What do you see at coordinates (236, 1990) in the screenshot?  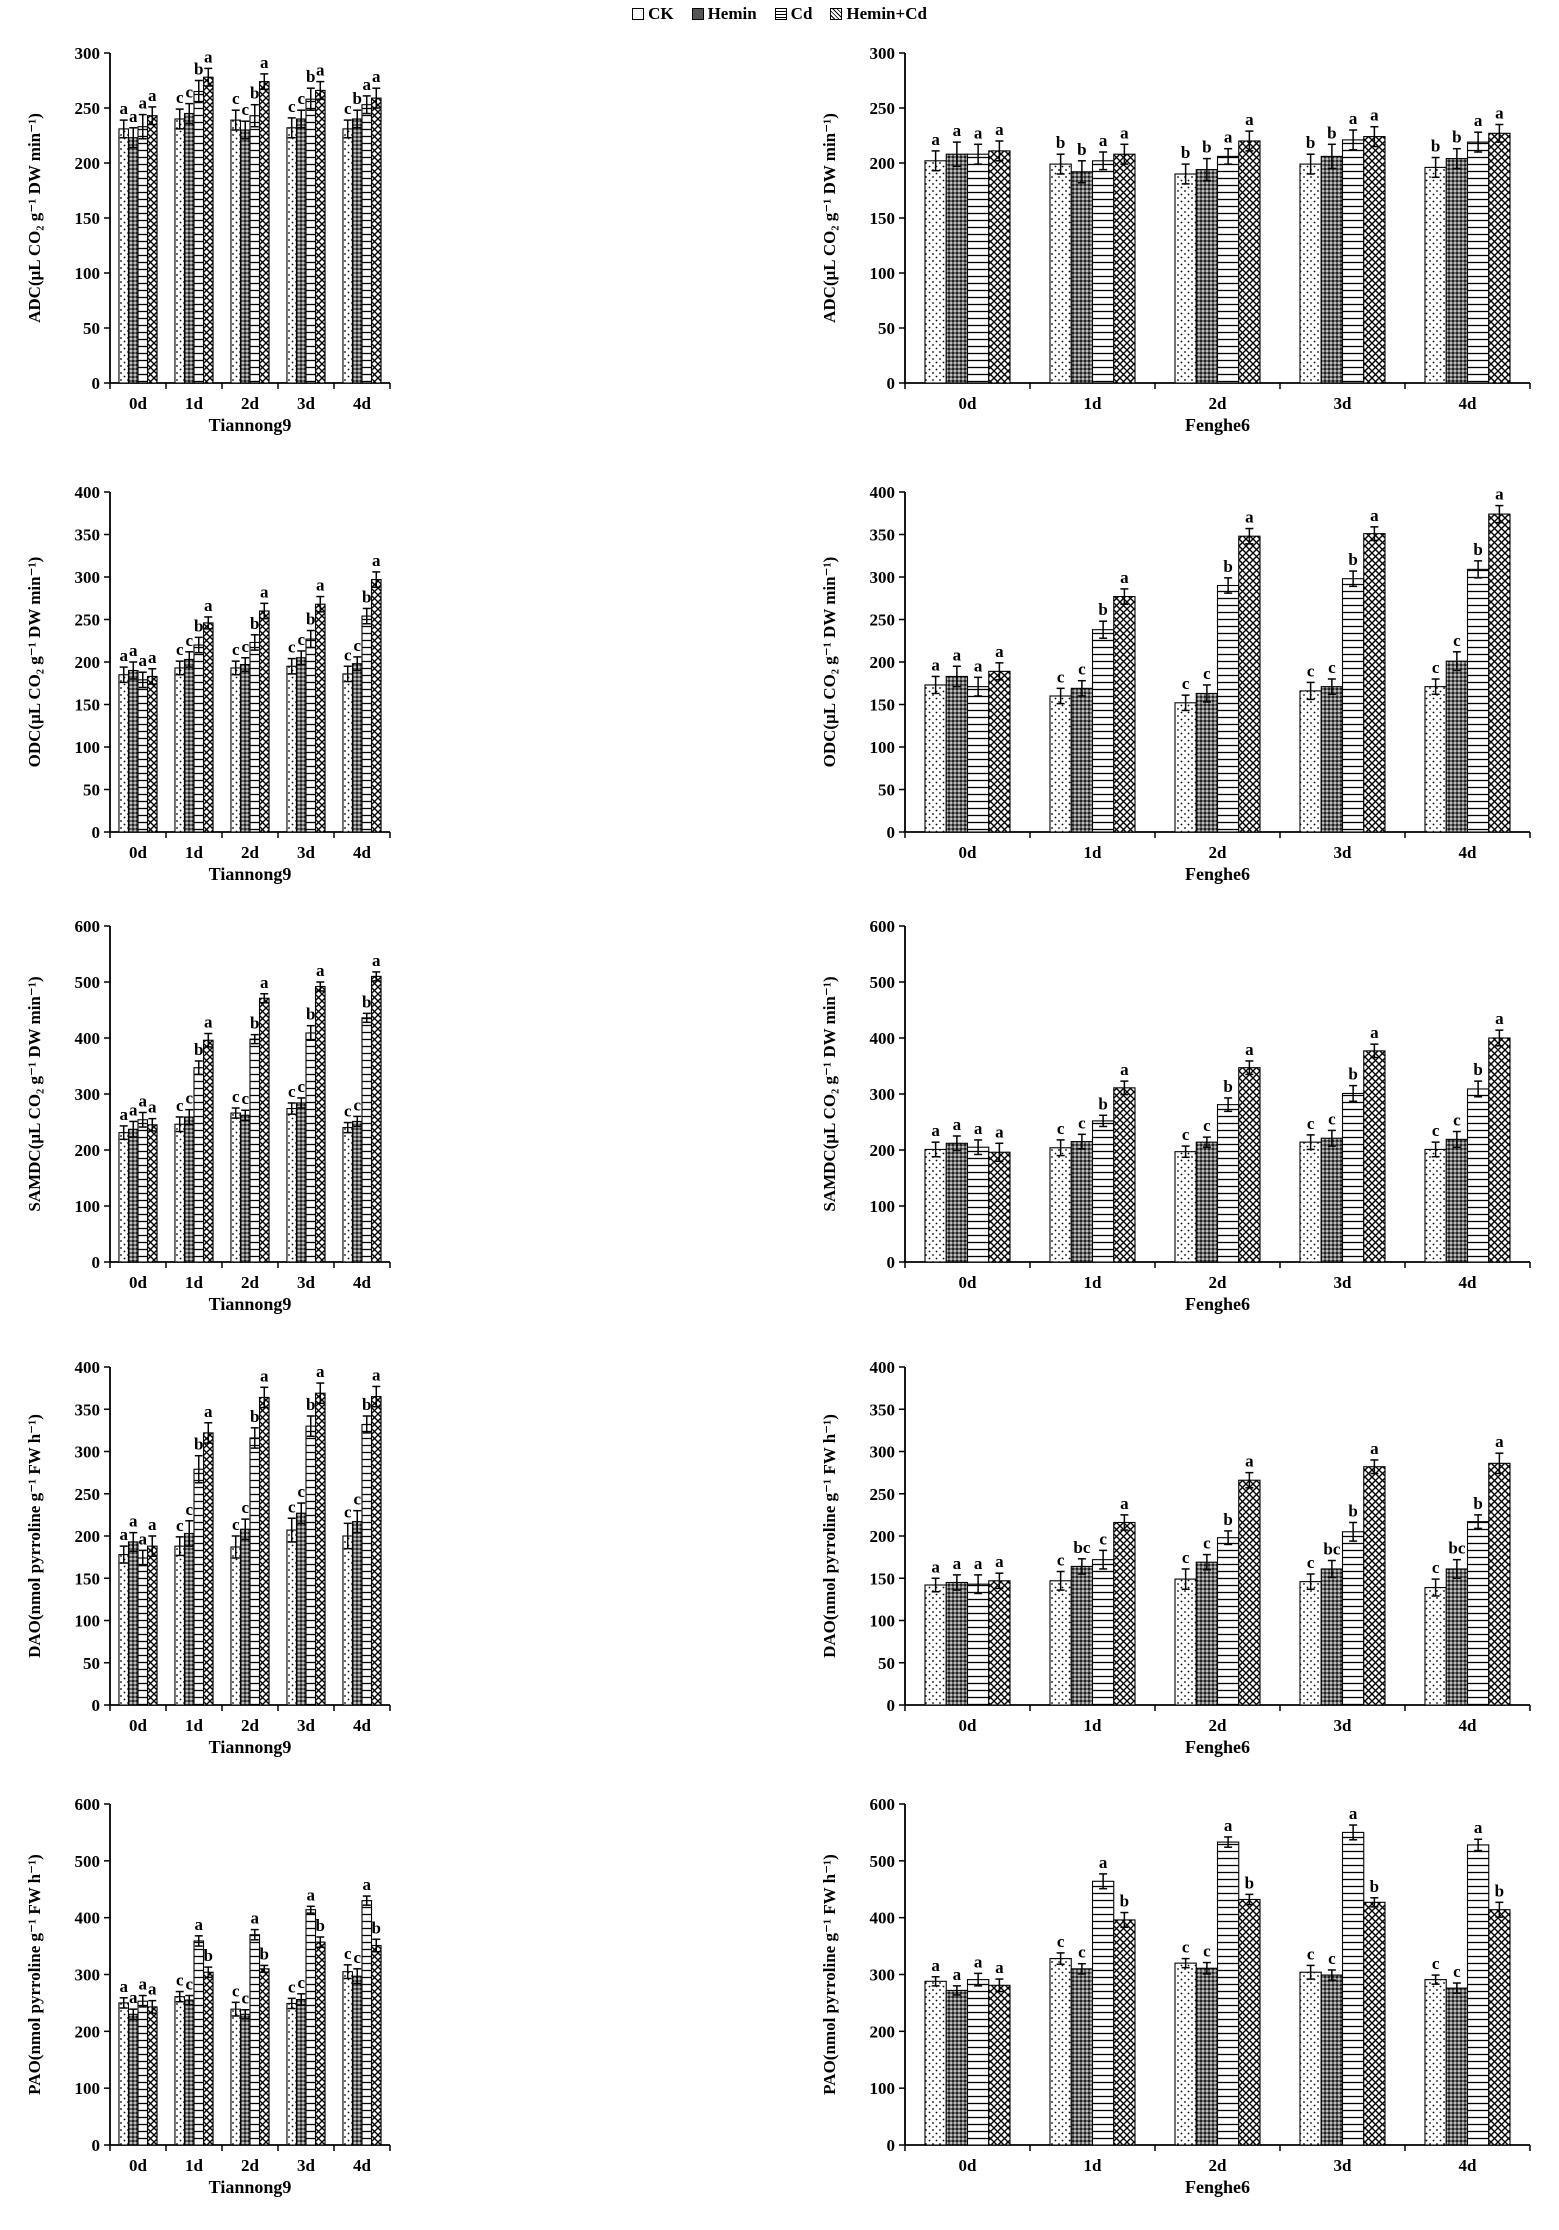 I see `chart-9-sig-letter-ck-2d: c` at bounding box center [236, 1990].